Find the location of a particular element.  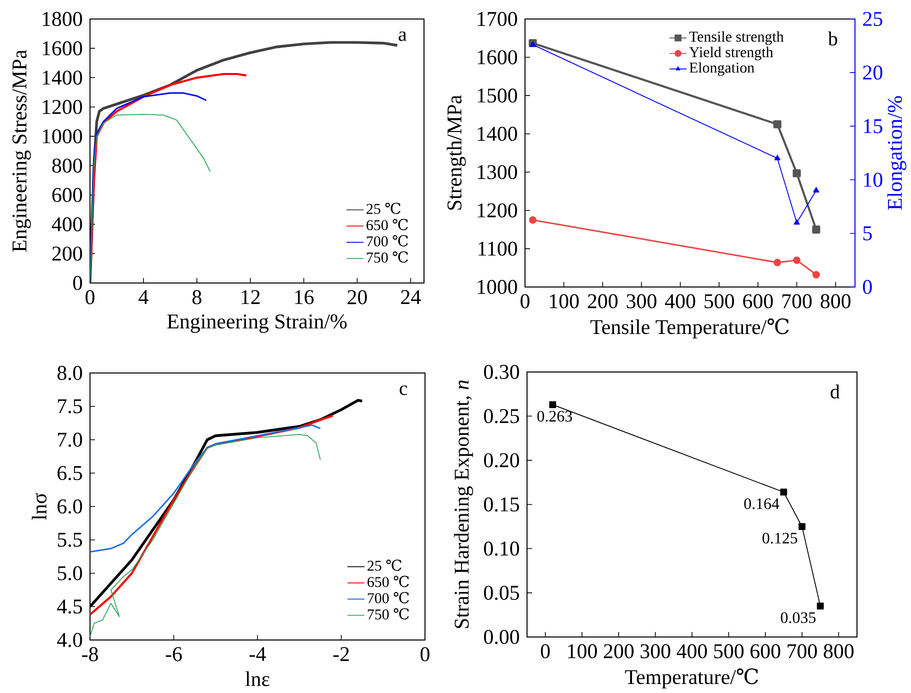

x-tick-label: 20 is located at coordinates (357, 297).